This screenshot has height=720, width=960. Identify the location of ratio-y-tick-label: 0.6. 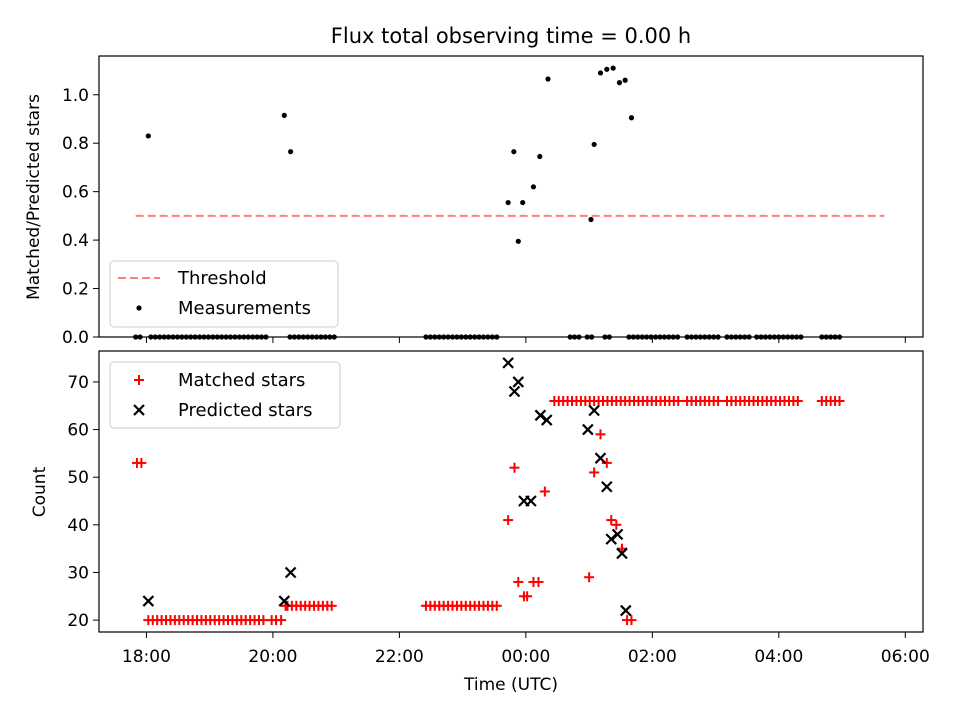
(75, 193).